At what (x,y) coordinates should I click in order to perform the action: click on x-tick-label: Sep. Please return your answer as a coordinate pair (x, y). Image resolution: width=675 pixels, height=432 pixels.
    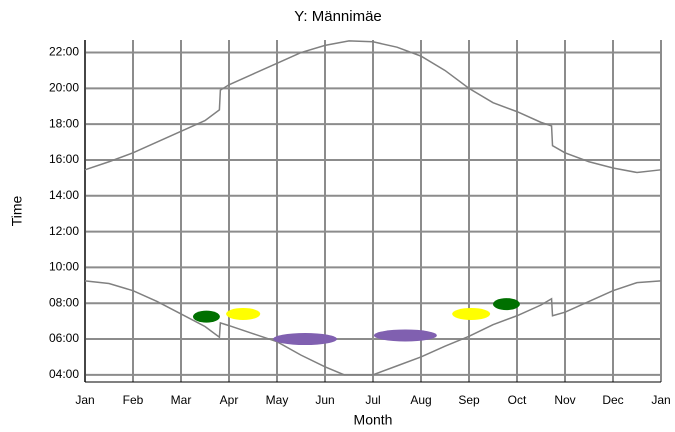
    Looking at the image, I should click on (469, 400).